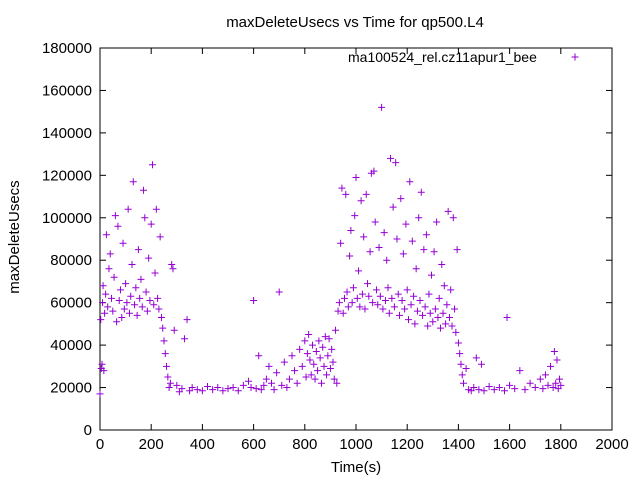 Image resolution: width=640 pixels, height=480 pixels. What do you see at coordinates (560, 444) in the screenshot?
I see `x-tick-label: 1800` at bounding box center [560, 444].